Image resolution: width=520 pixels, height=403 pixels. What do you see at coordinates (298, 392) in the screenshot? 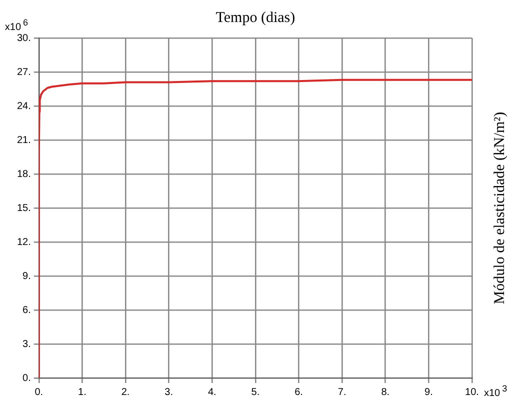
I see `x-tick-label: 6.` at bounding box center [298, 392].